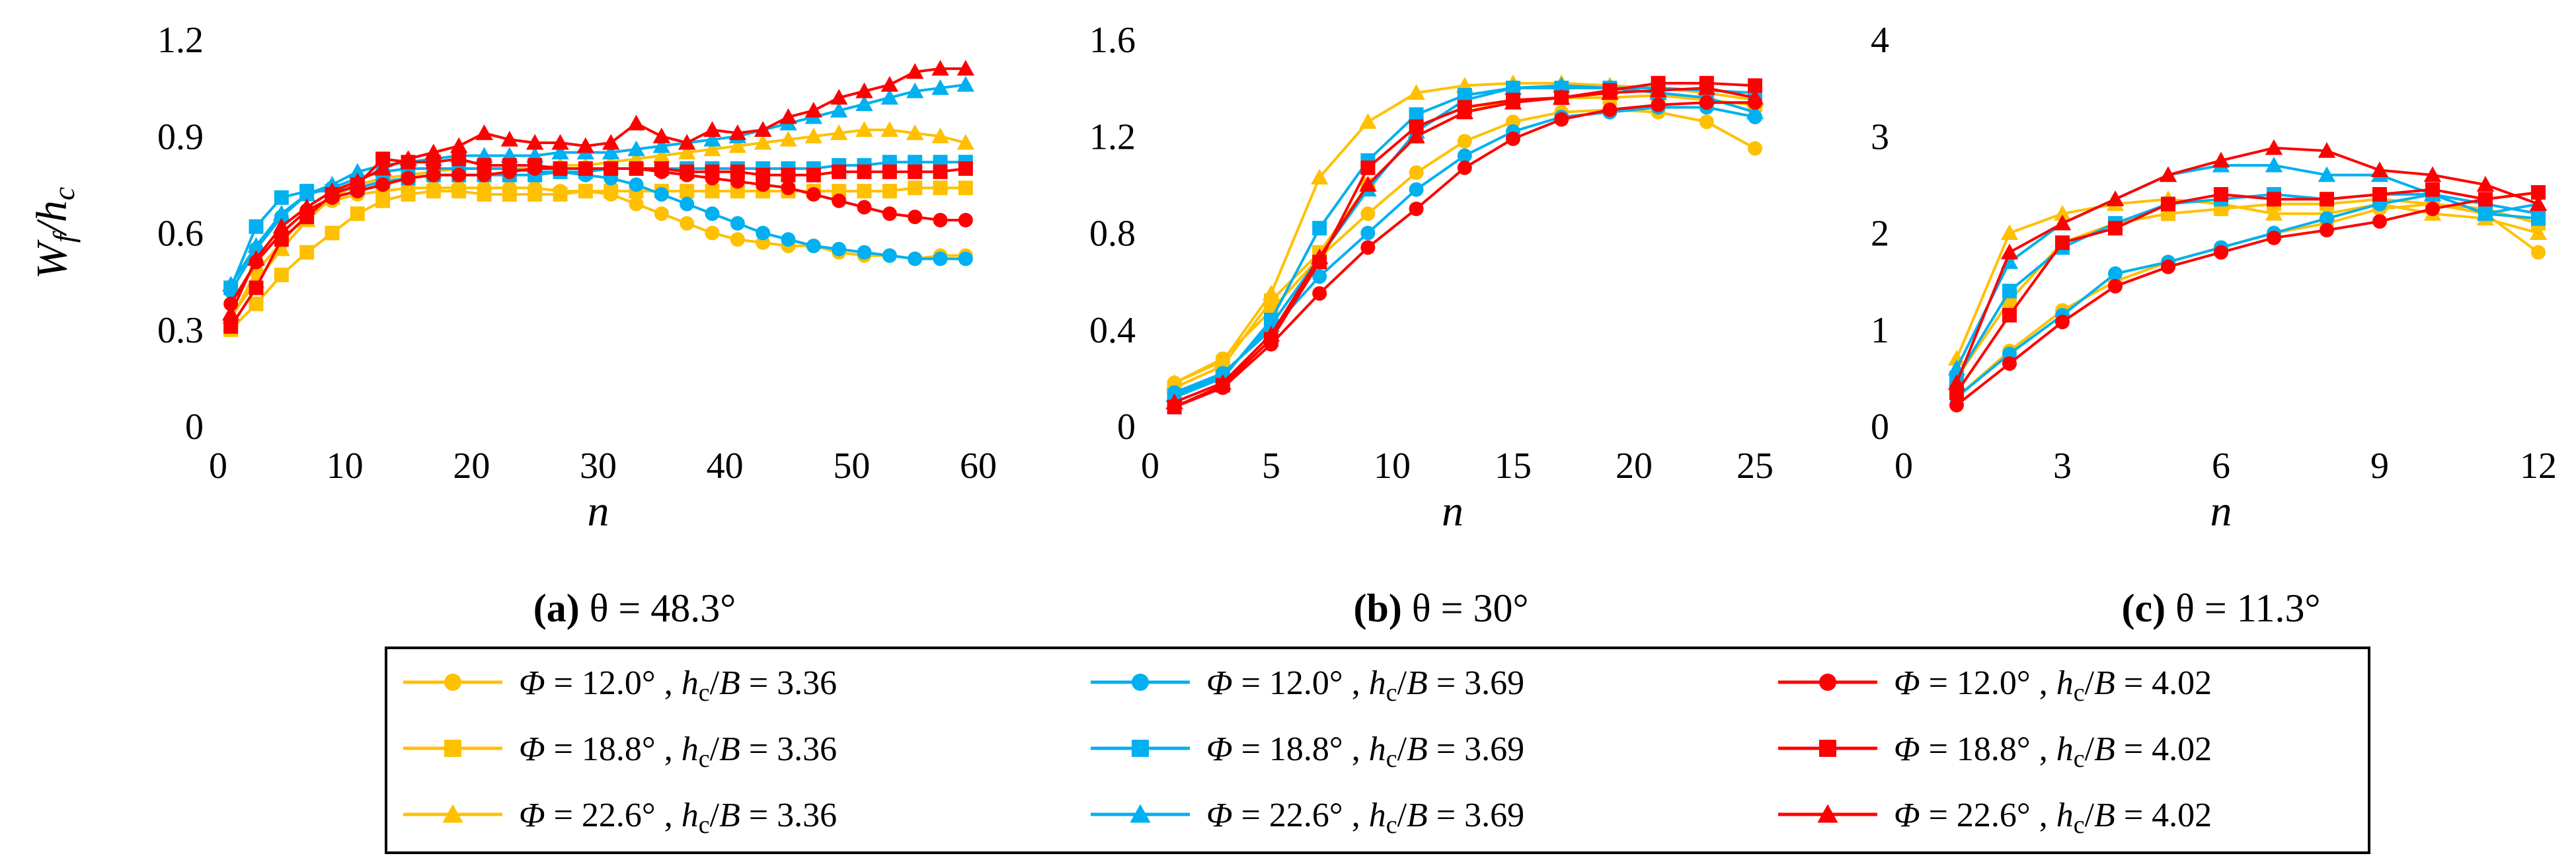 This screenshot has height=864, width=2576. Describe the element at coordinates (634, 608) in the screenshot. I see `panel-caption: (a) θ = 48.3°` at that location.